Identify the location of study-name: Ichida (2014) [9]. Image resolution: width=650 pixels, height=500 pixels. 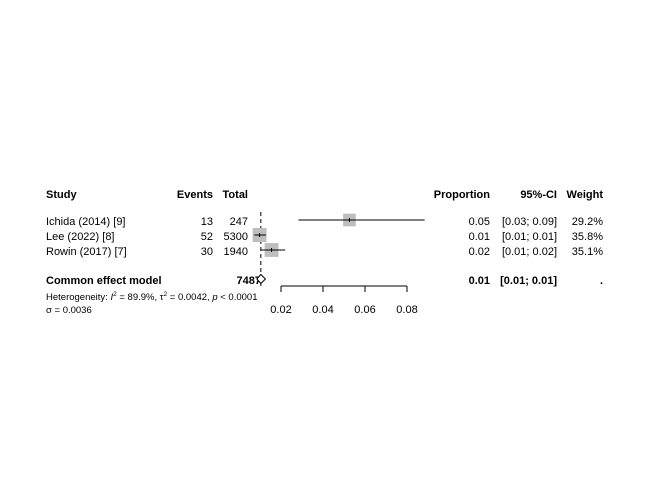
(86, 222).